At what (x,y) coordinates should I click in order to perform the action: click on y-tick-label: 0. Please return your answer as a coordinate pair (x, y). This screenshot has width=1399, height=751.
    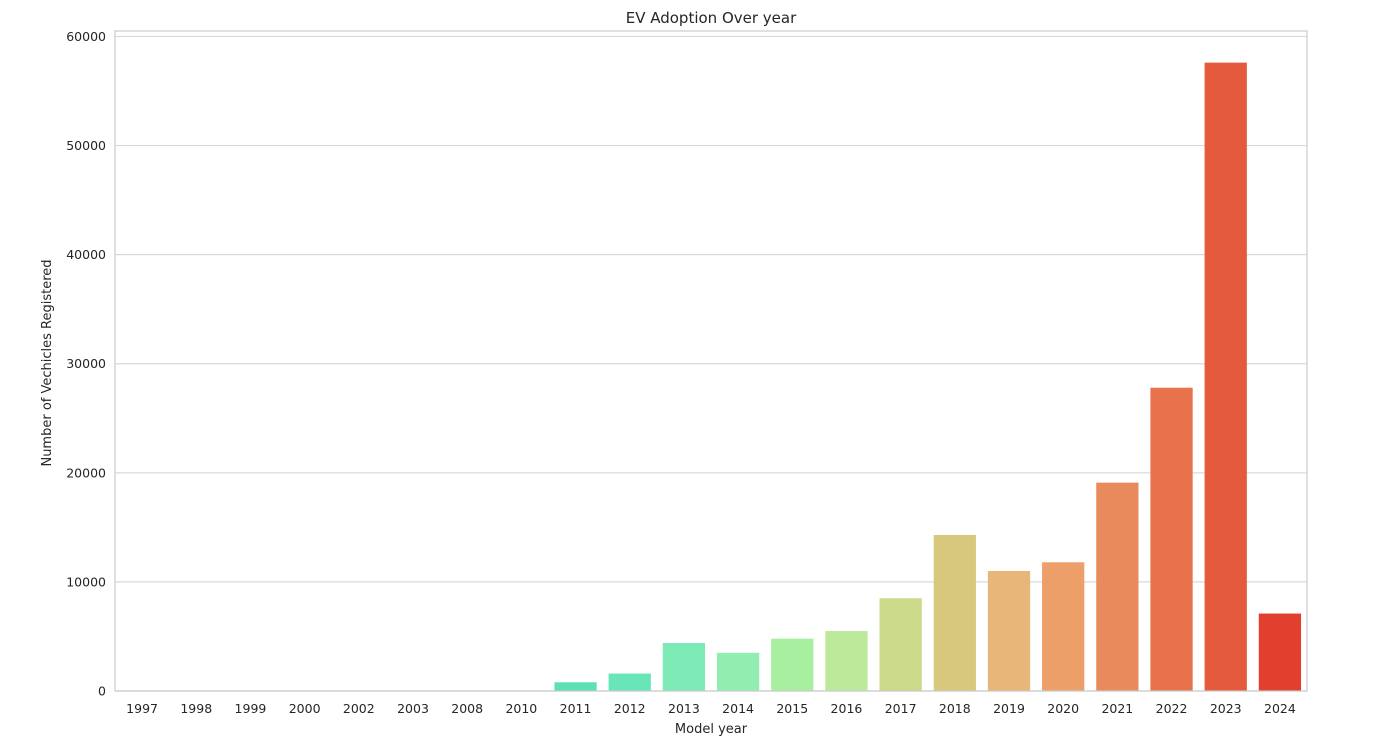
    Looking at the image, I should click on (102, 691).